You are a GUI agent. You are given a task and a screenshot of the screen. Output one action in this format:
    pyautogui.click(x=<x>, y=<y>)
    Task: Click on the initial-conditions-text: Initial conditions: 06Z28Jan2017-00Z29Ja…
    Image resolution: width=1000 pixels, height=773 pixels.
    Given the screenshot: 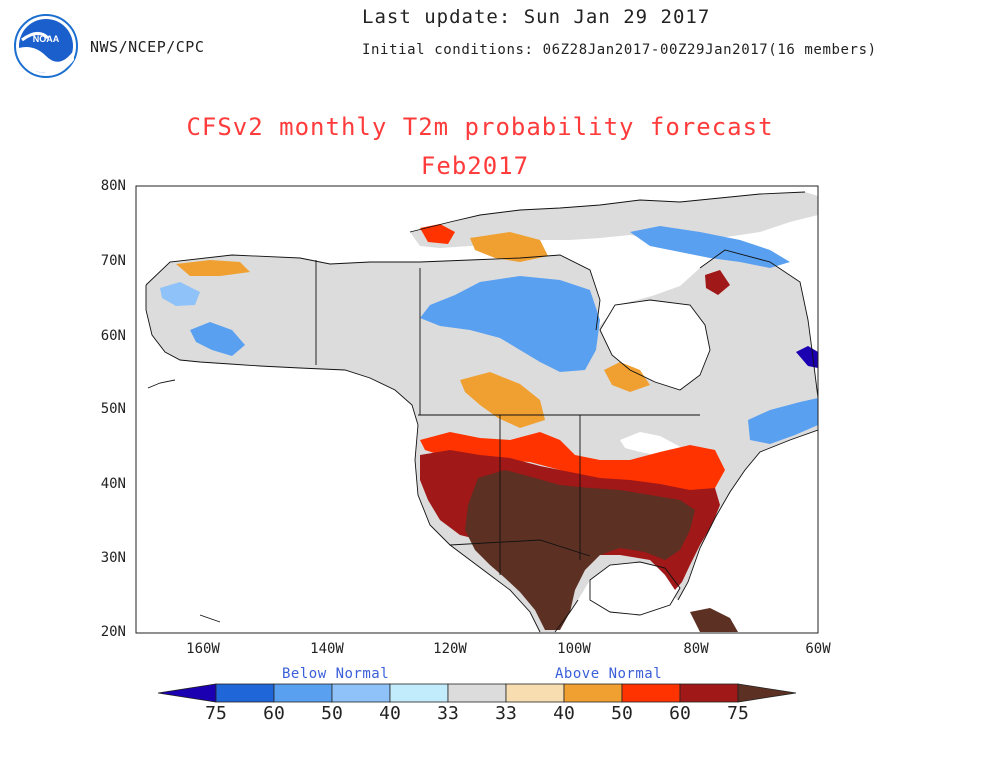 What is the action you would take?
    pyautogui.click(x=619, y=50)
    